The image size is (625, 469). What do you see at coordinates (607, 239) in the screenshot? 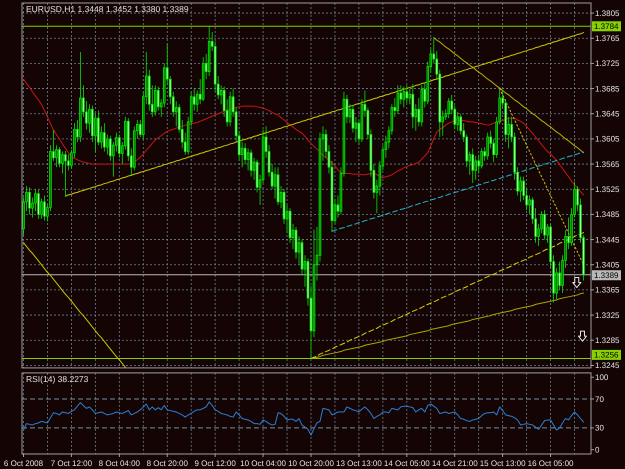
I see `y-tick-label: 1.3445` at bounding box center [607, 239].